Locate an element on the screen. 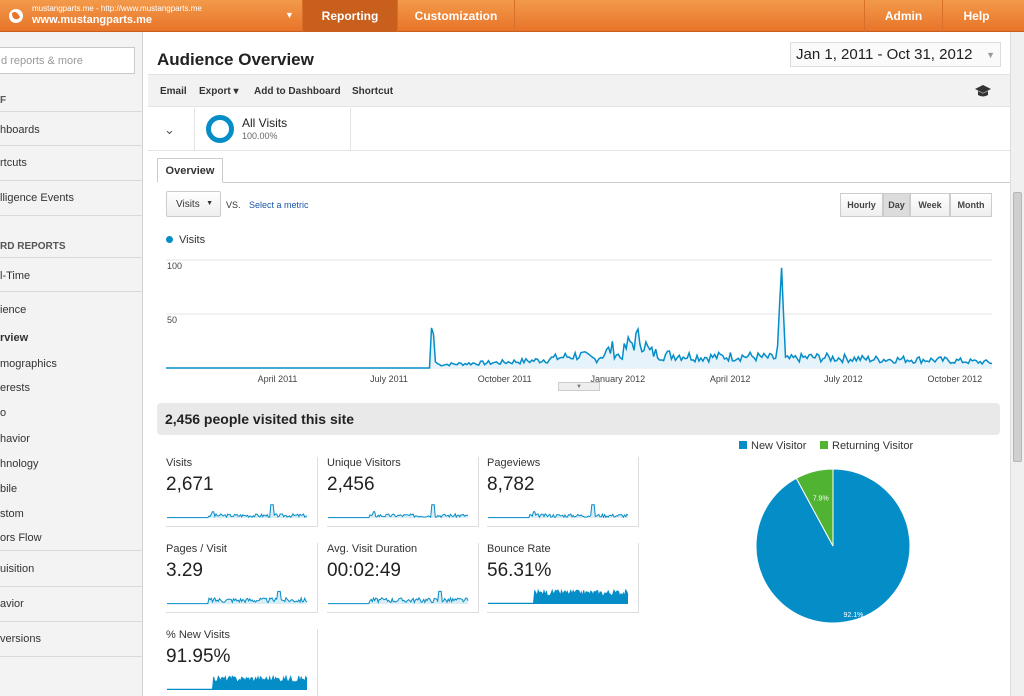 This screenshot has width=1024, height=696. metric-tile-value: 8,782 is located at coordinates (511, 484).